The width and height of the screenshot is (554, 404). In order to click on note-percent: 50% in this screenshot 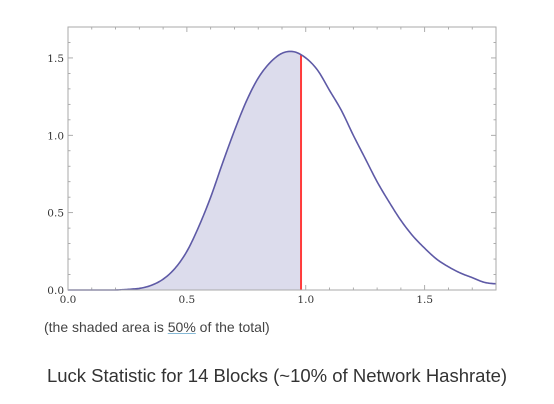, I will do `click(181, 327)`.